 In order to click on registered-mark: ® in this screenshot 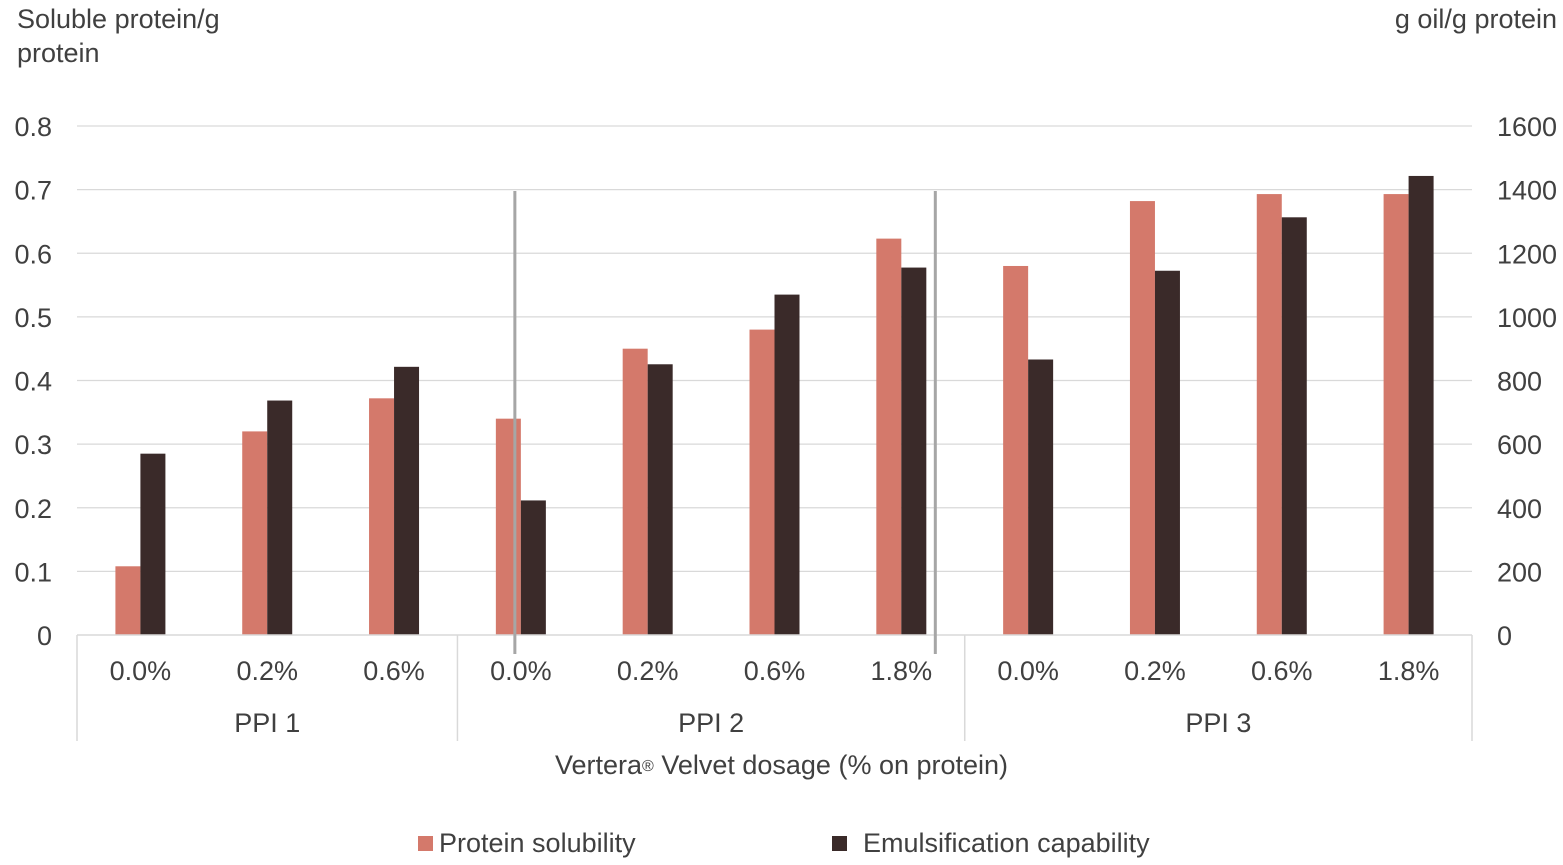, I will do `click(648, 766)`.